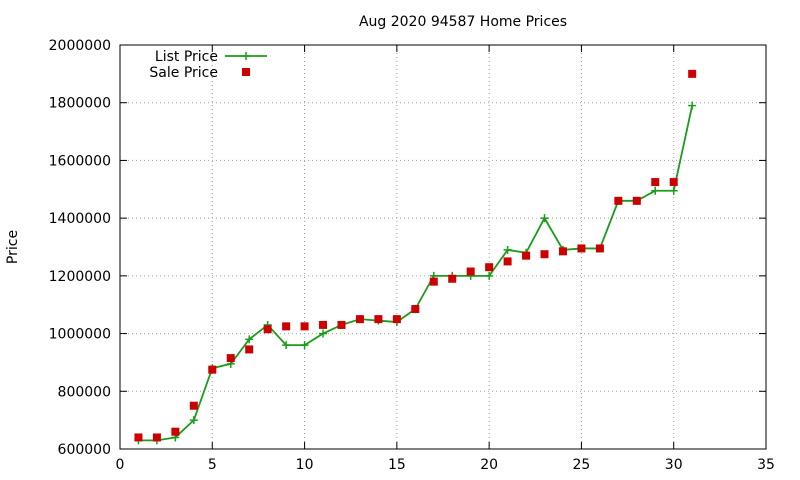  What do you see at coordinates (120, 465) in the screenshot?
I see `x-tick-label: 0` at bounding box center [120, 465].